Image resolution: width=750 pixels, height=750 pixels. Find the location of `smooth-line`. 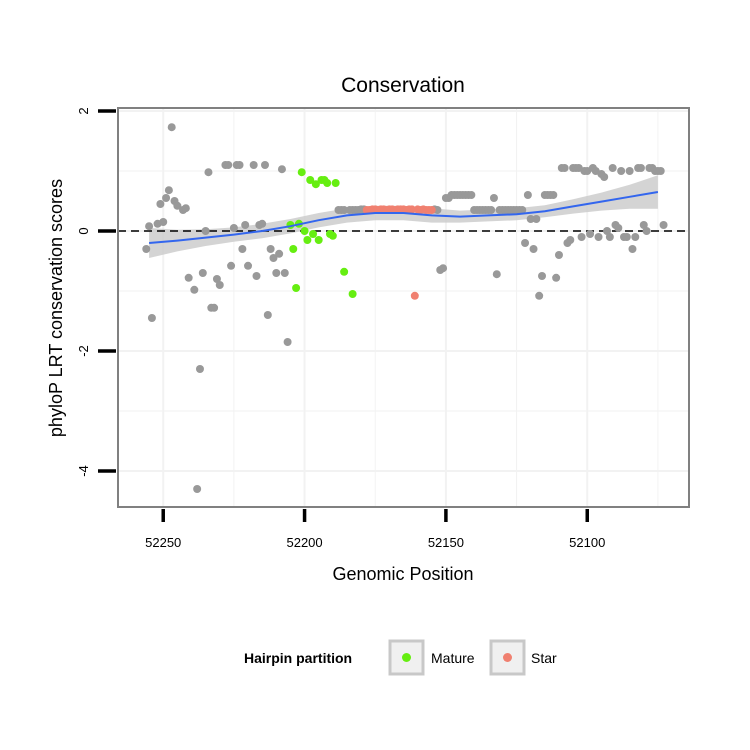

smooth-line is located at coordinates (404, 217).